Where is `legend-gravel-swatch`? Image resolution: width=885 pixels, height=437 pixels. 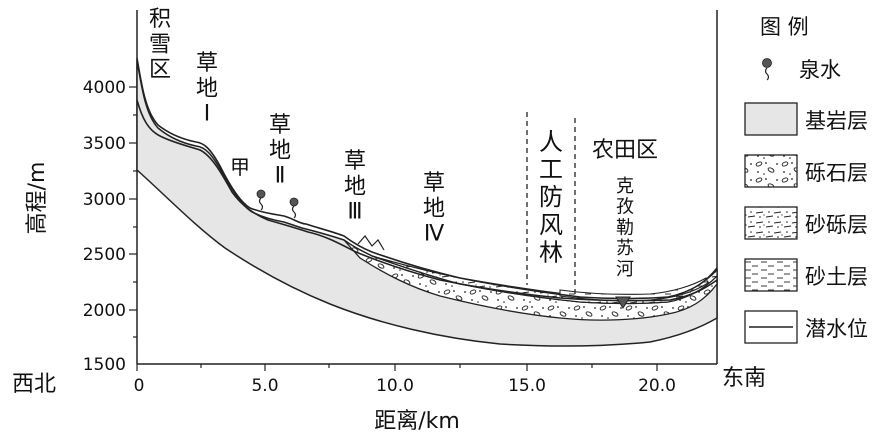 legend-gravel-swatch is located at coordinates (771, 171).